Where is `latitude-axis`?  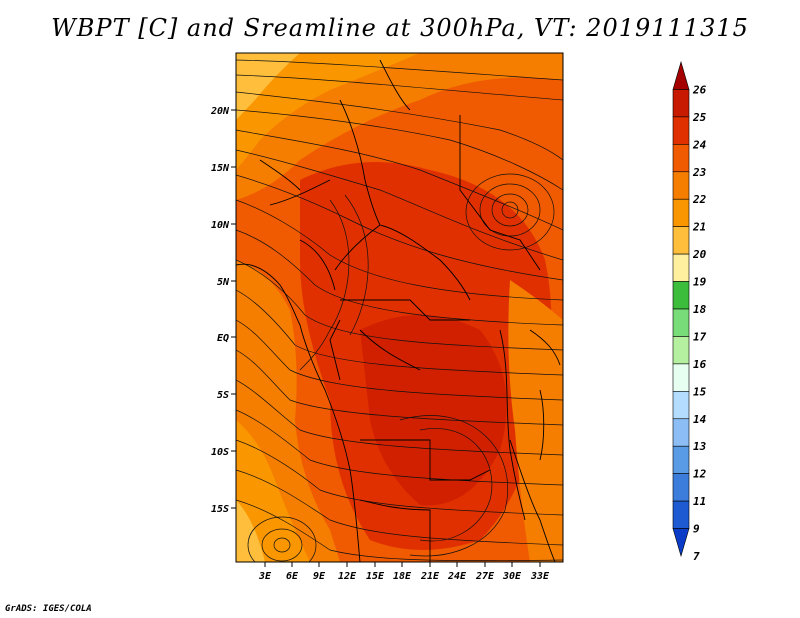 latitude-axis is located at coordinates (233, 309).